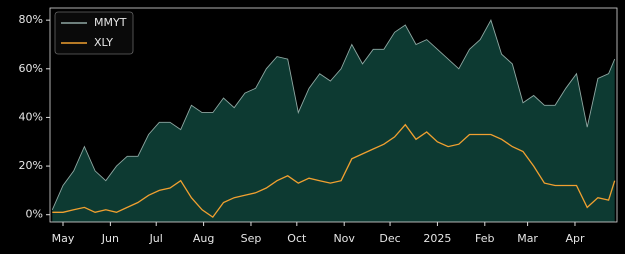  I want to click on x-tick-label: May, so click(63, 238).